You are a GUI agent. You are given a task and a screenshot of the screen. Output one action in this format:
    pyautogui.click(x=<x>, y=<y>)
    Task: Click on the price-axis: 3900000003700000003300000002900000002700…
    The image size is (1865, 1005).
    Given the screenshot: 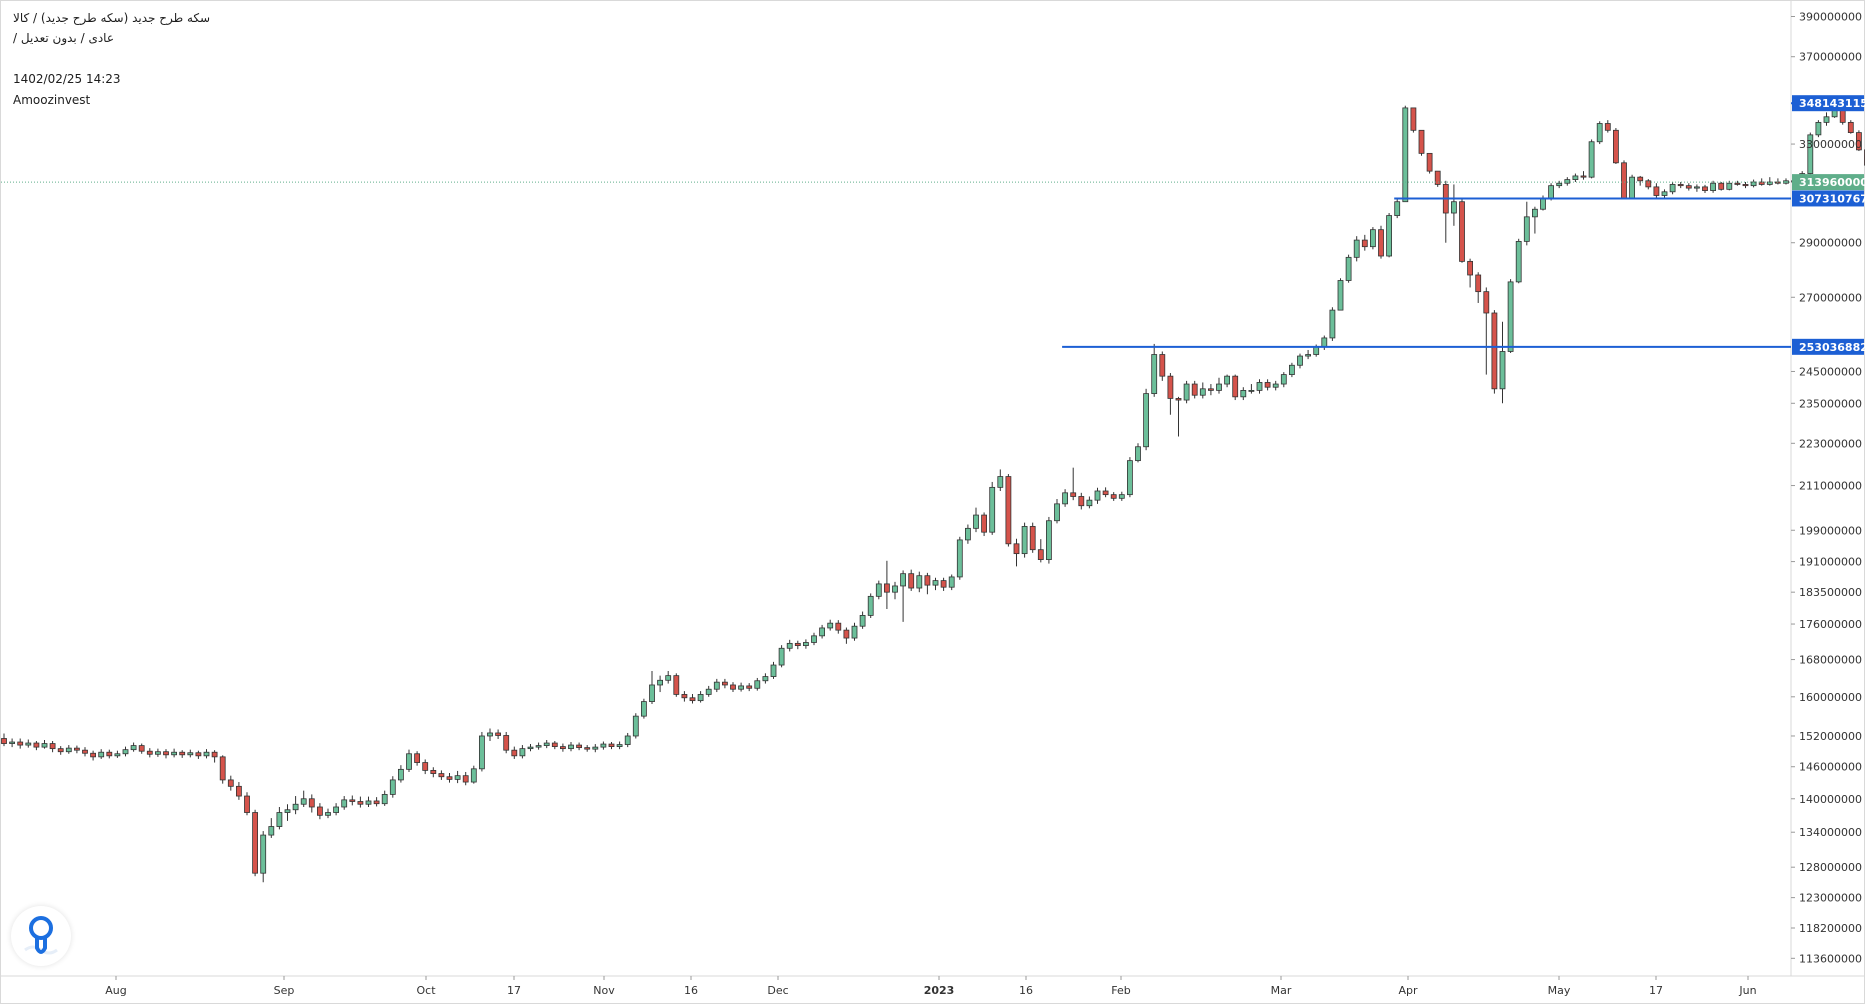 What is the action you would take?
    pyautogui.click(x=1828, y=488)
    